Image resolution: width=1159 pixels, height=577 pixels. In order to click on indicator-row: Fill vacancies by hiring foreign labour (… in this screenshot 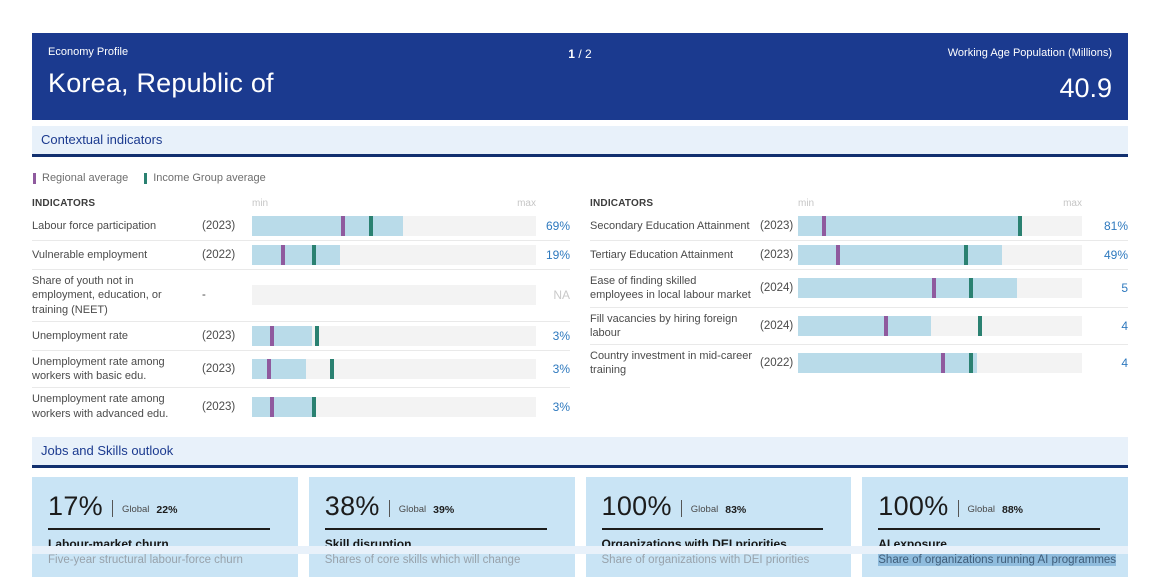, I will do `click(859, 327)`.